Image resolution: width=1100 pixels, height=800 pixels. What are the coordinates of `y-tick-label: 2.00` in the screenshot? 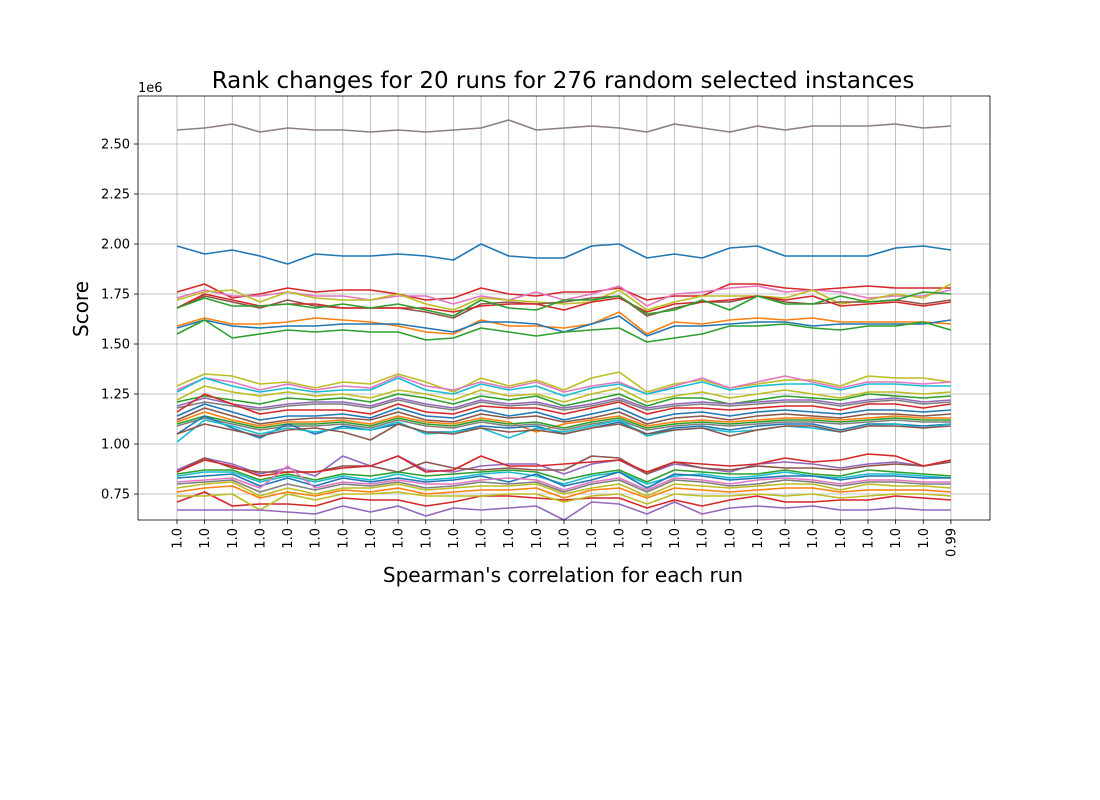 It's located at (115, 245).